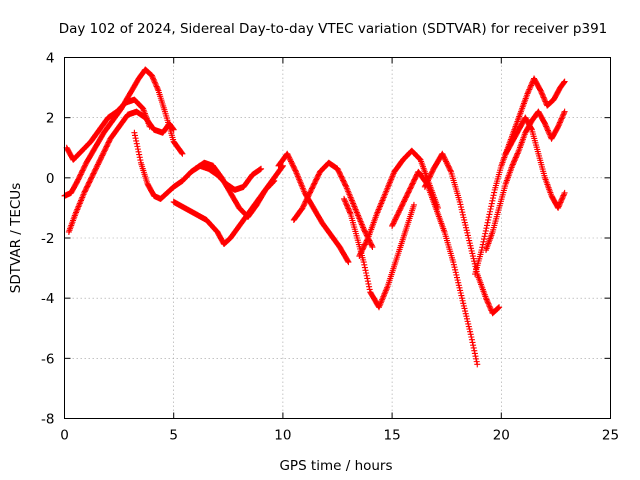 The height and width of the screenshot is (480, 640). What do you see at coordinates (610, 436) in the screenshot?
I see `x-tick-label: 25` at bounding box center [610, 436].